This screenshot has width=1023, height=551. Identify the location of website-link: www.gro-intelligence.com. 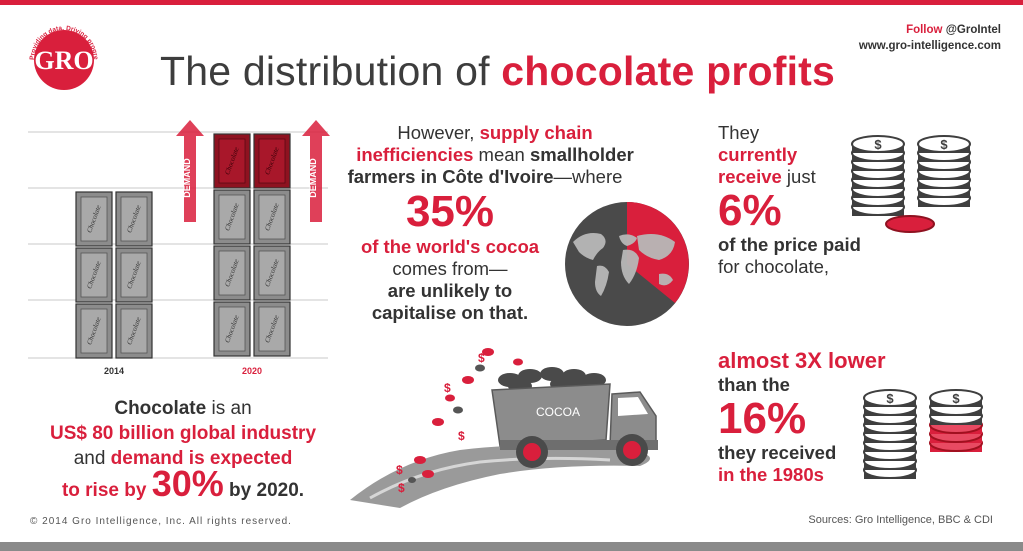
(929, 46).